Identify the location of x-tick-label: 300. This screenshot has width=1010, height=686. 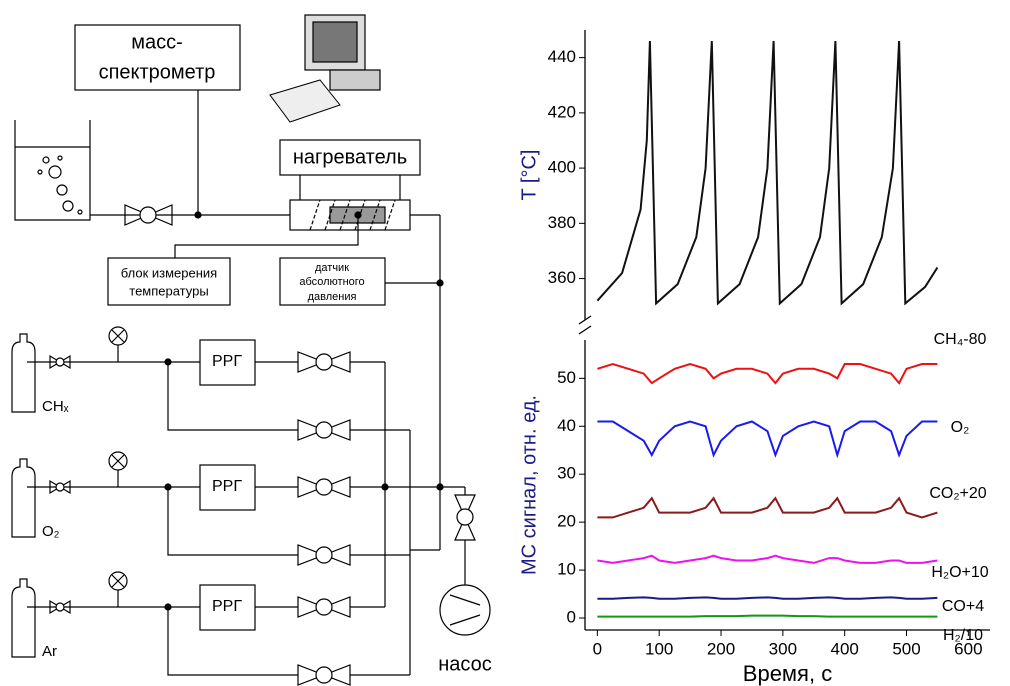
(783, 648).